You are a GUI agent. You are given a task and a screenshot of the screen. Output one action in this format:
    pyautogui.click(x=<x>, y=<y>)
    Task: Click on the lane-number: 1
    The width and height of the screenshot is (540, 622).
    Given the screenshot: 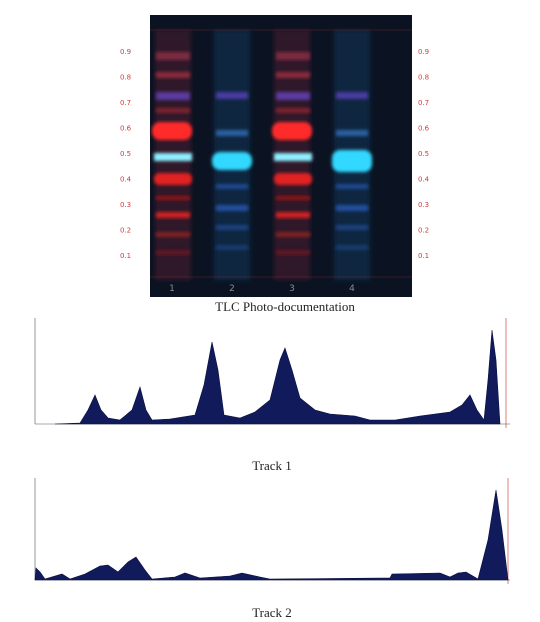 What is the action you would take?
    pyautogui.click(x=172, y=289)
    